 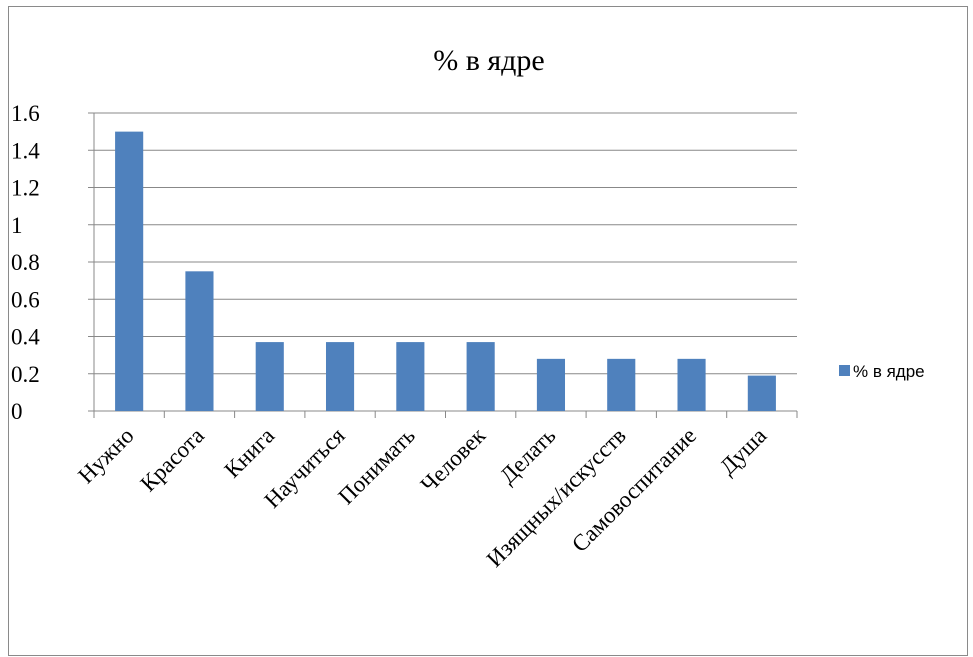 I want to click on x-tick-label: Душа, so click(x=743, y=451).